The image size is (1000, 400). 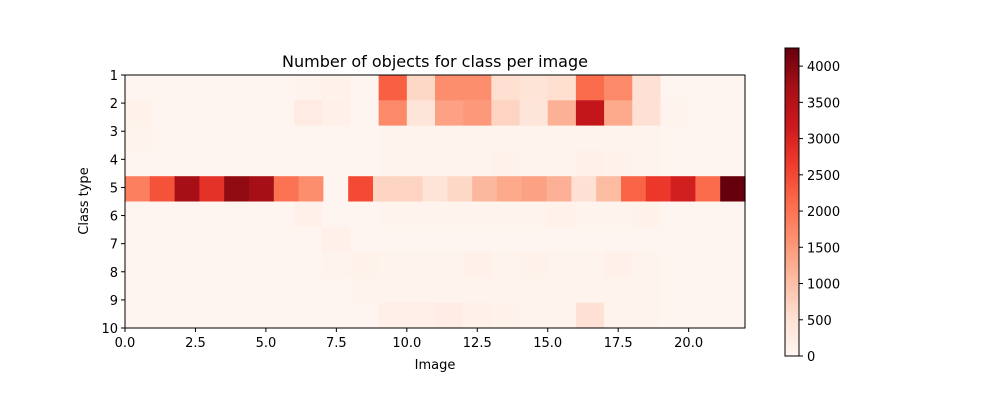 I want to click on x-tick-label: 12.5, so click(x=477, y=343).